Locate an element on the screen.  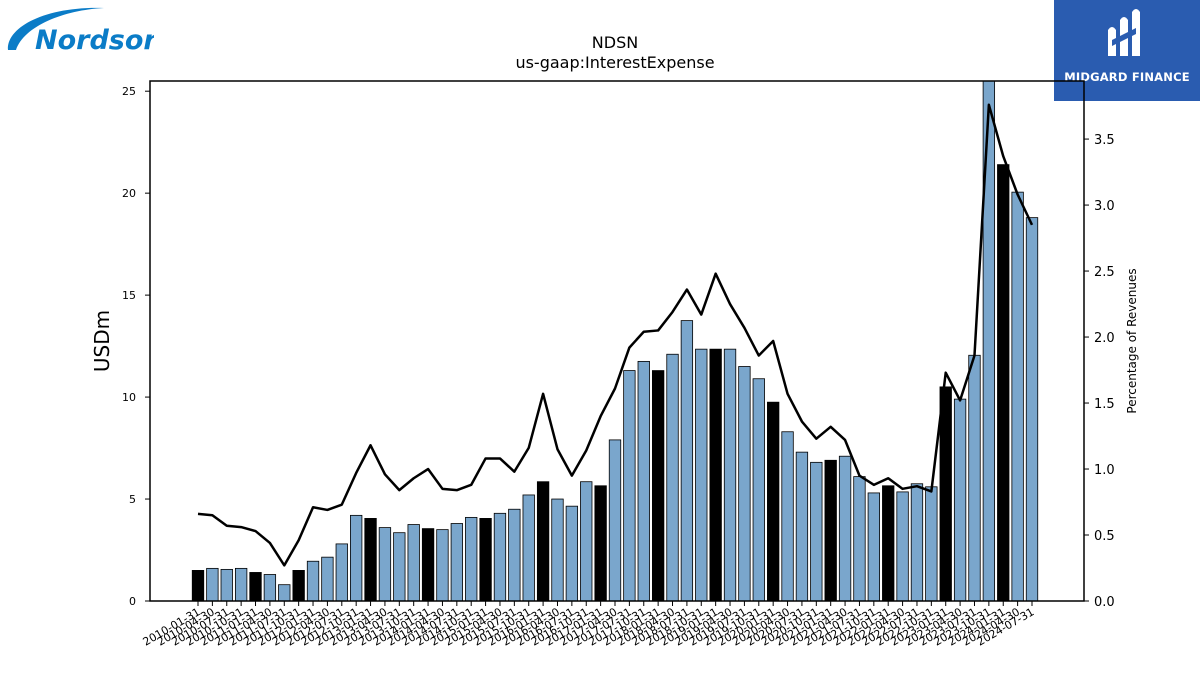
midgard-finance-watermark: MIDGARD FINANCE is located at coordinates (1127, 50).